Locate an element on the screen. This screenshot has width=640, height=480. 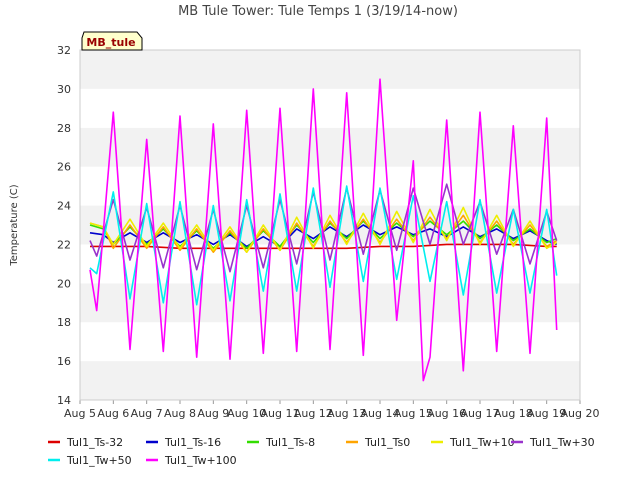
x-tick-label: Aug 9 is located at coordinates (213, 413).